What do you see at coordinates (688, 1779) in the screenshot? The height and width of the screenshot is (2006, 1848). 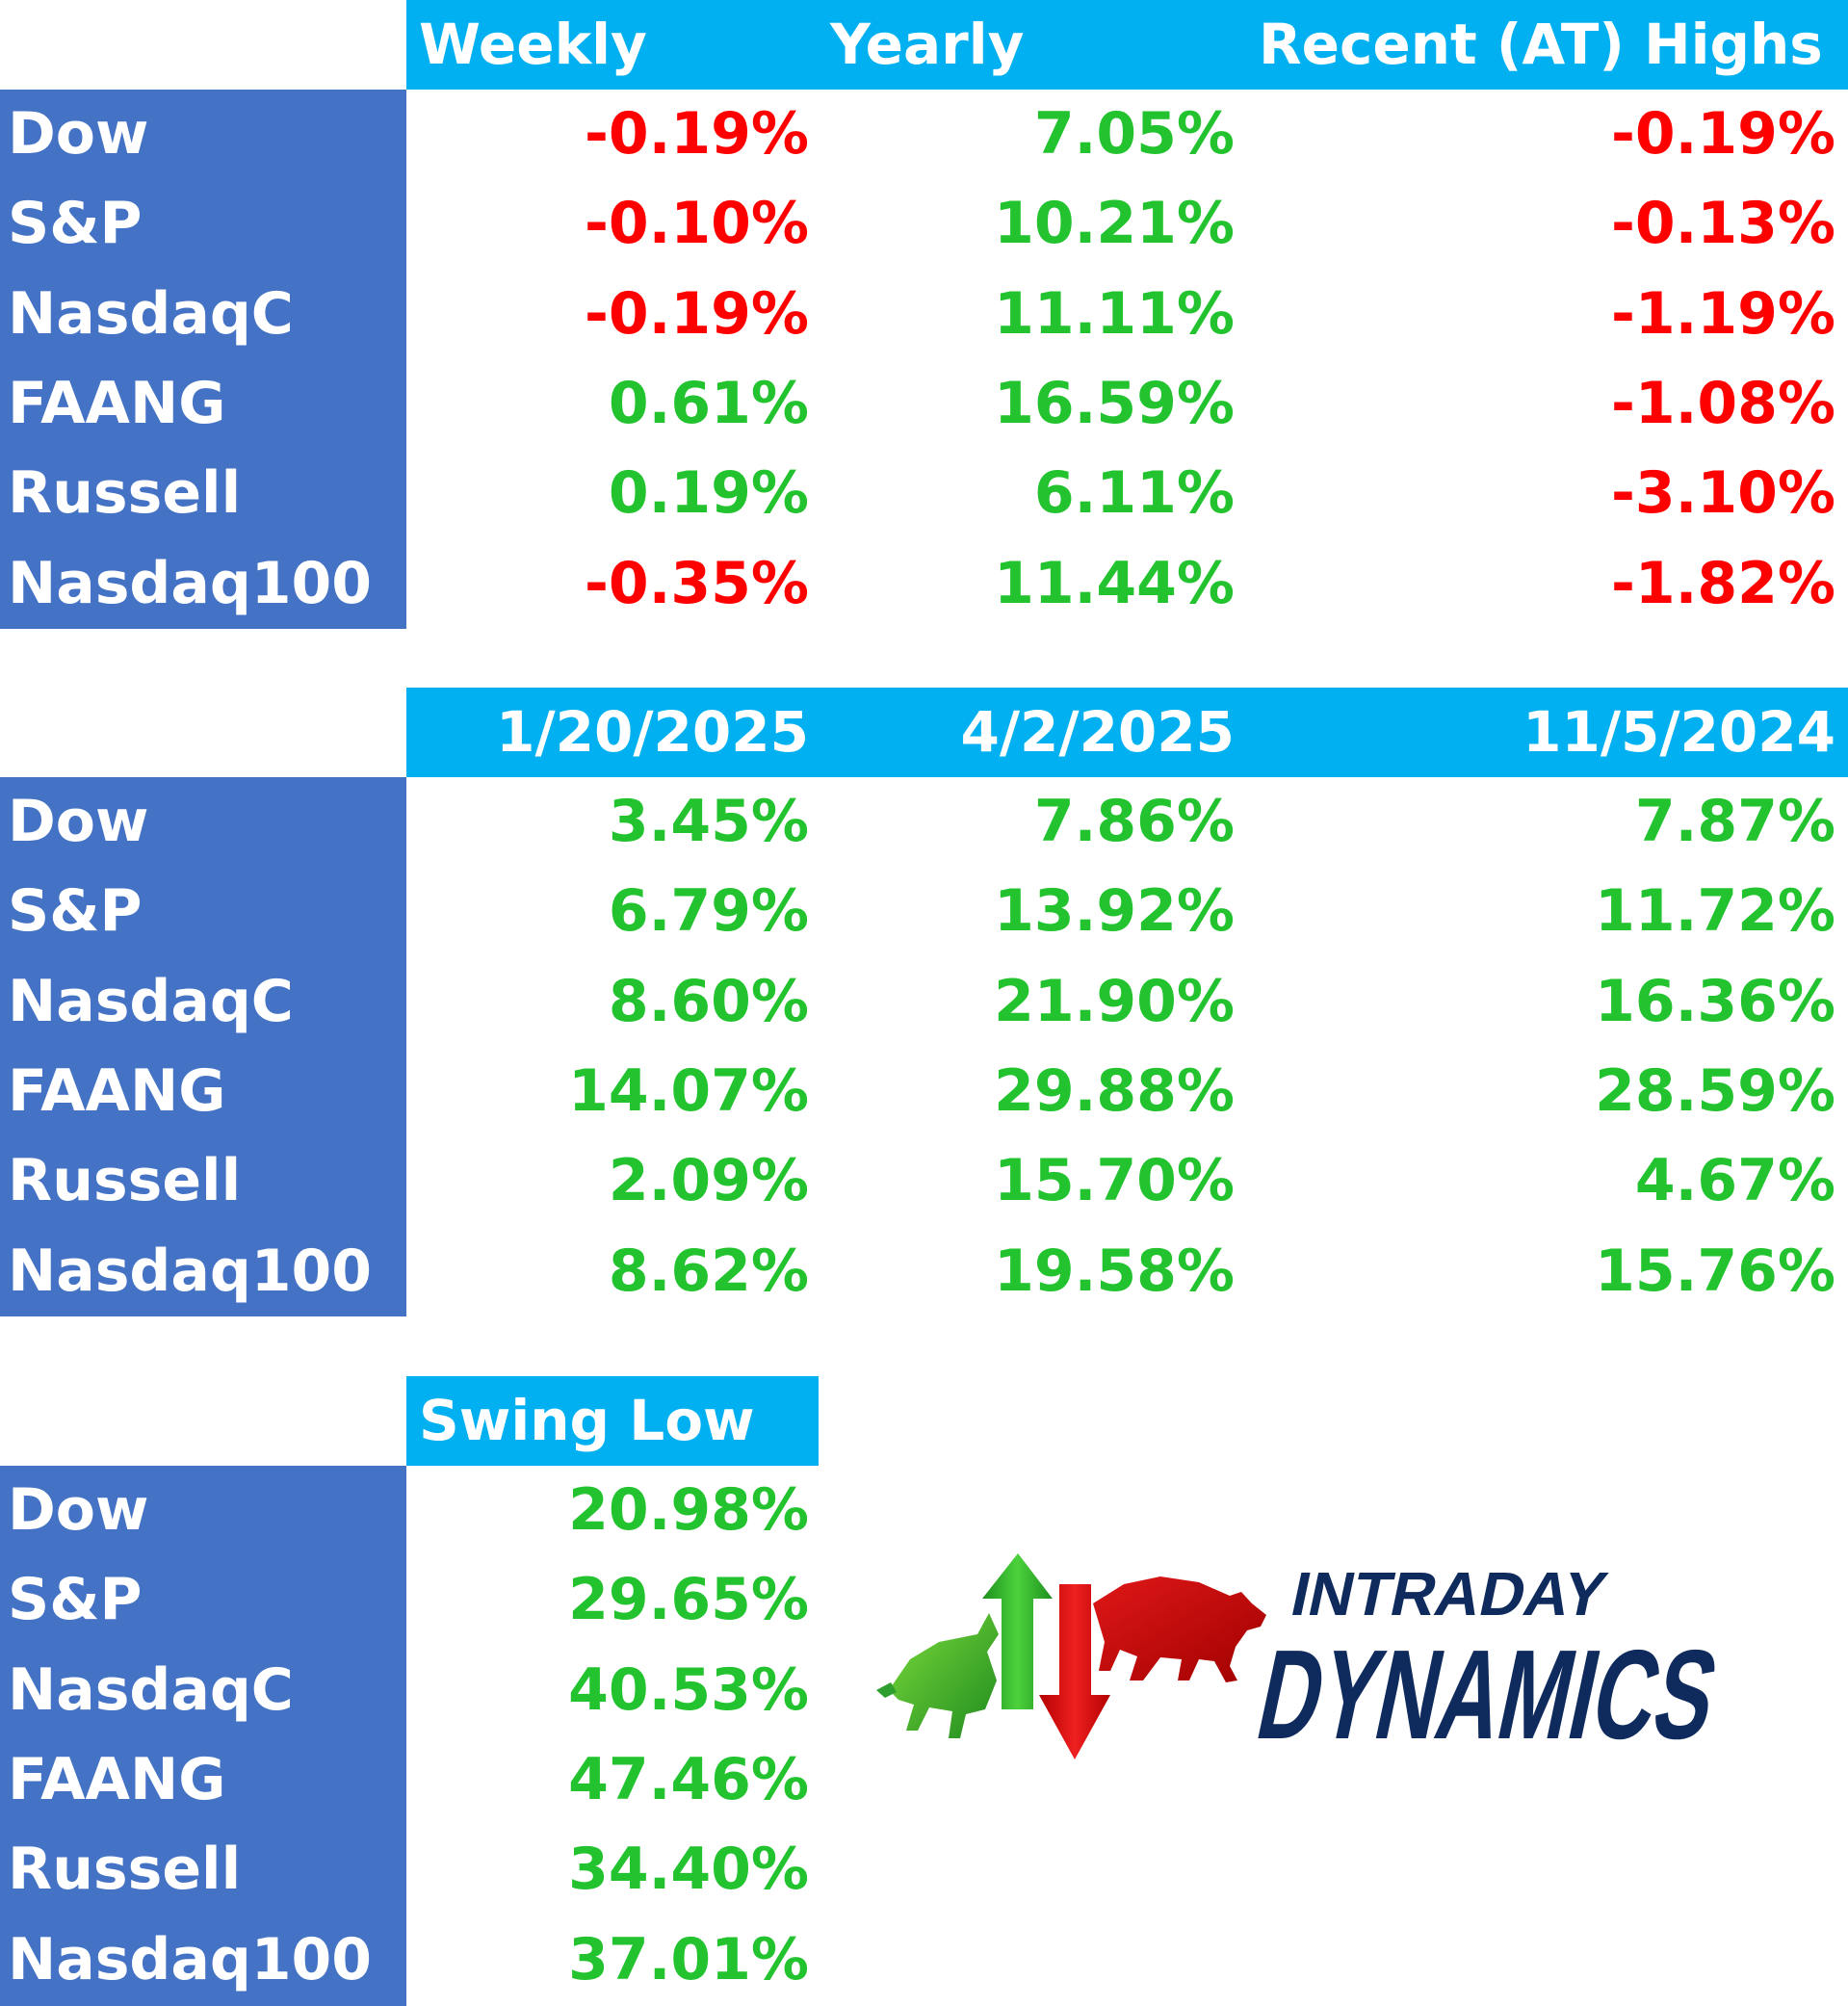 I see `value-cell: 47.46%` at bounding box center [688, 1779].